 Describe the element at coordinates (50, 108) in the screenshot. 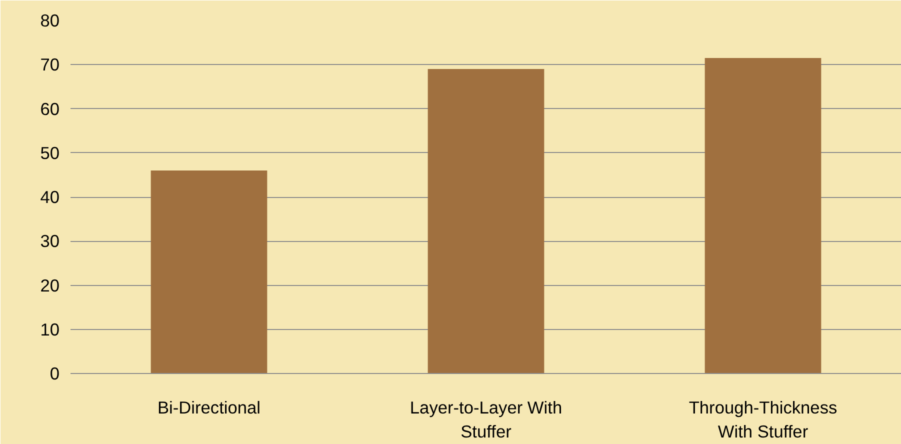

I see `y-tick-label: 60` at that location.